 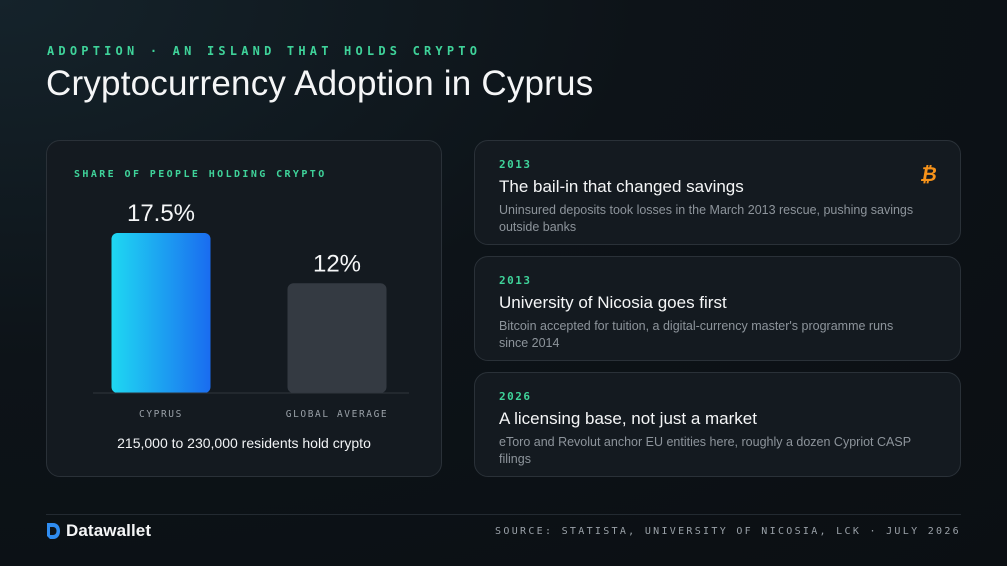 I want to click on event-title: University of Nicosia goes first, so click(x=613, y=302).